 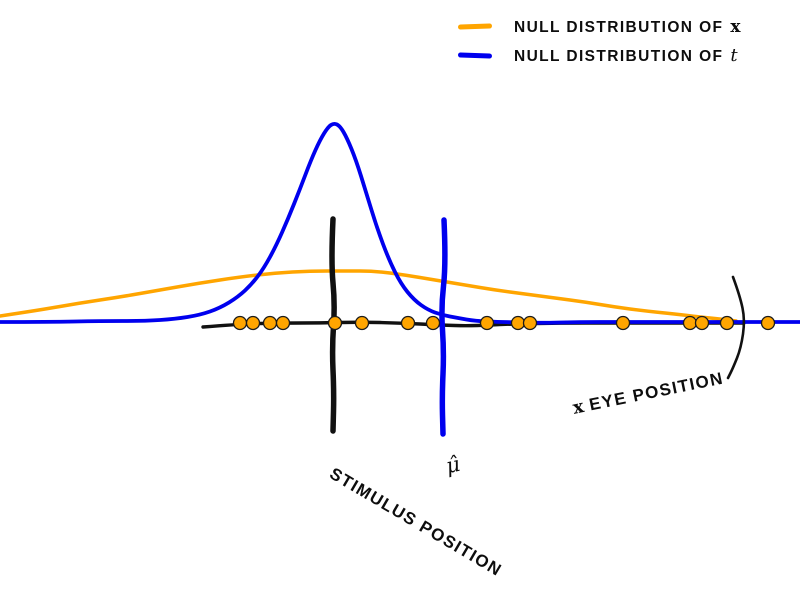 I want to click on legend-item-null-x: NULL DISTRIBUTION OF x, so click(x=599, y=26).